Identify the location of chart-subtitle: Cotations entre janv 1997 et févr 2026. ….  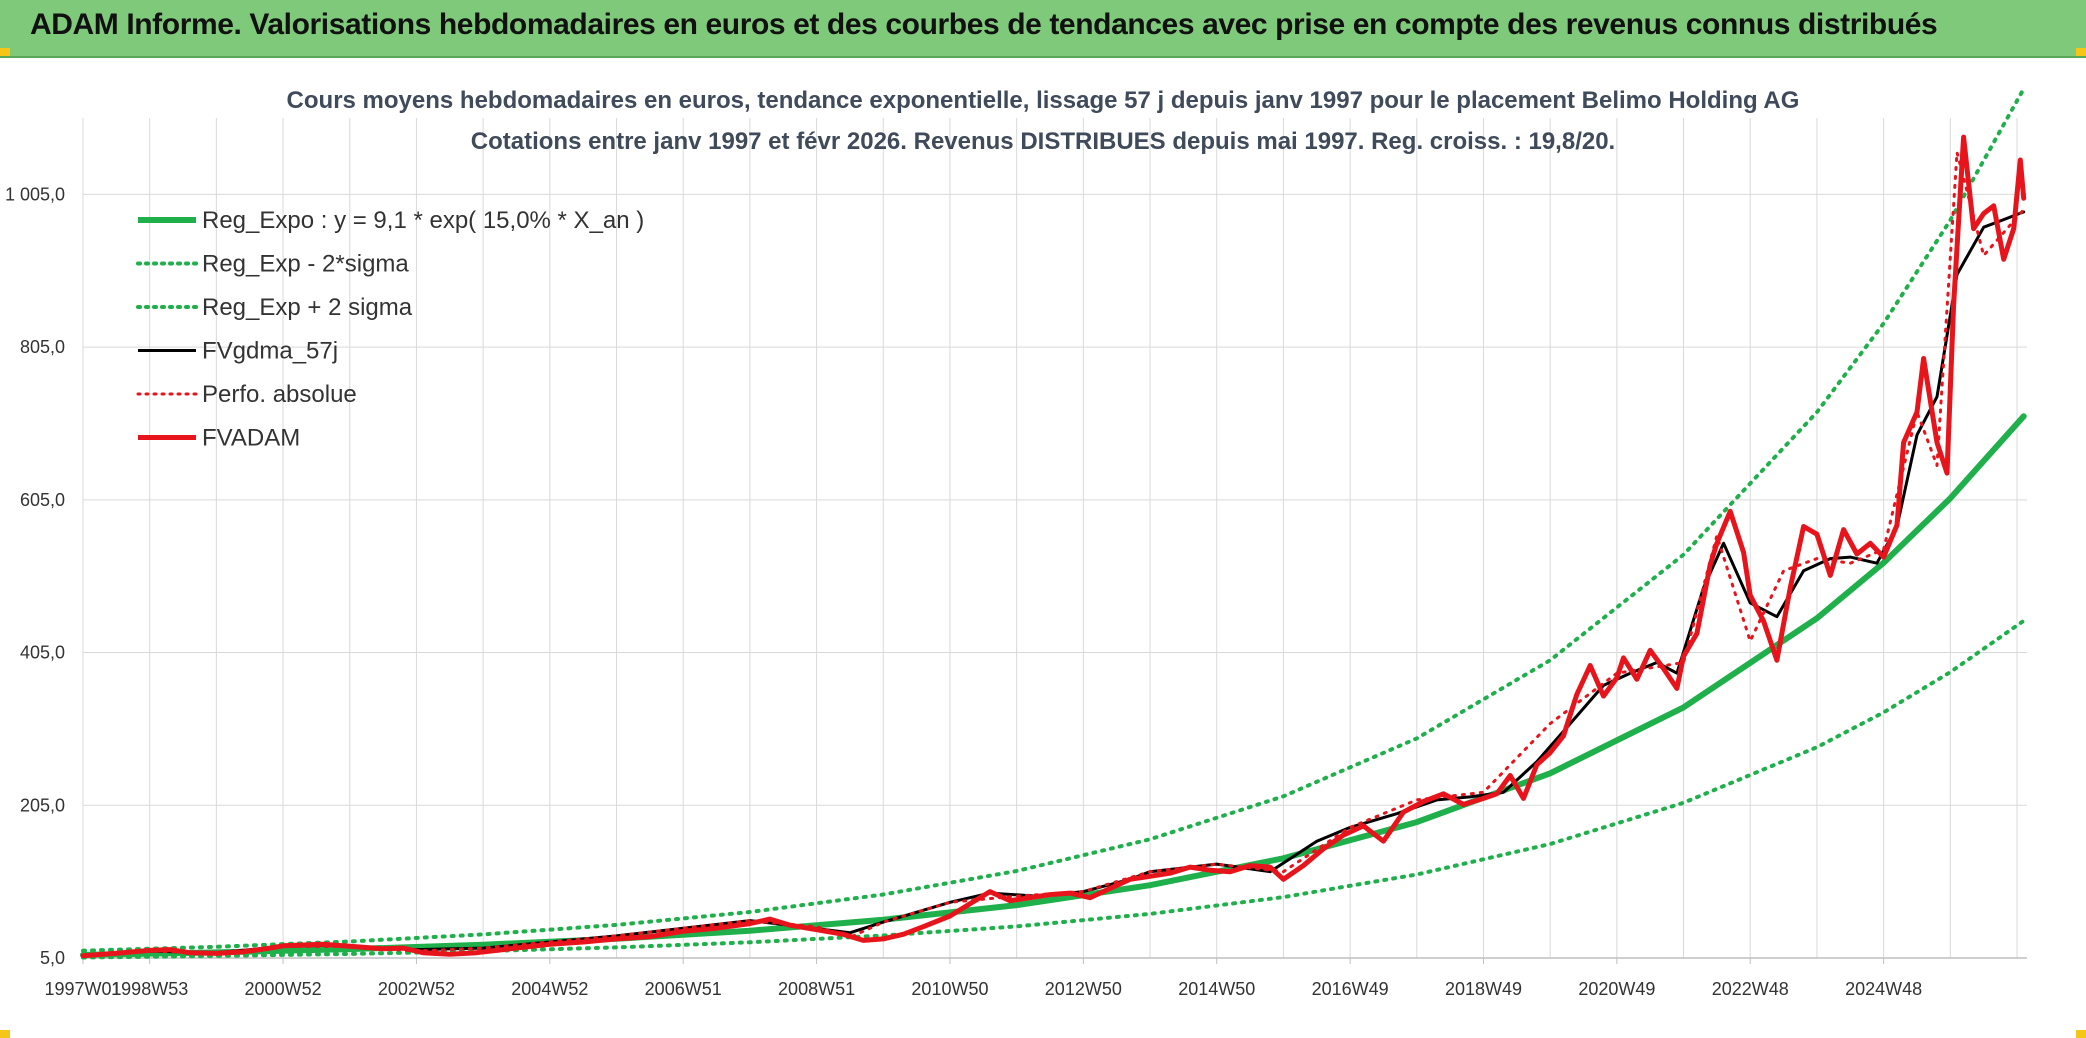
(1043, 141).